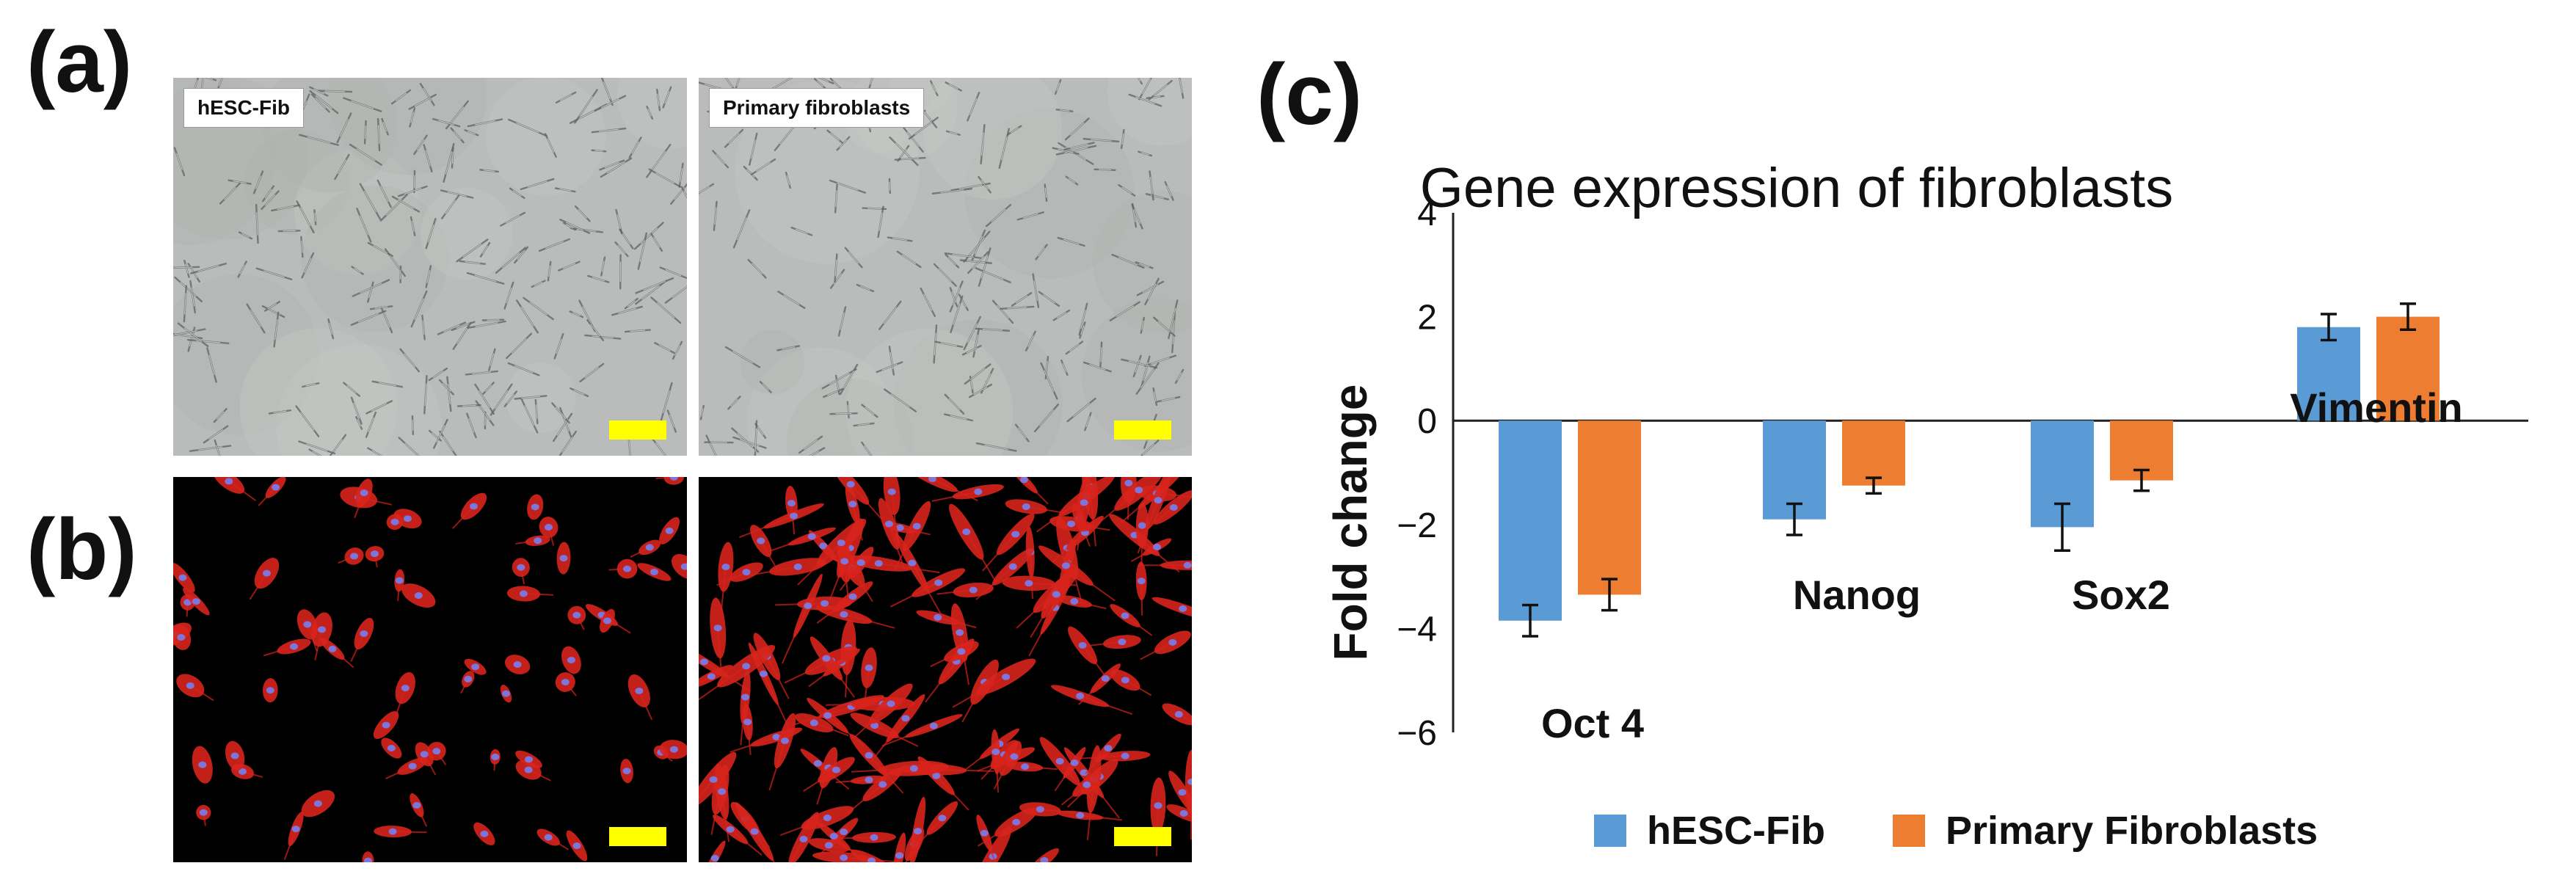  I want to click on brightfield-image-hesc-fib: hESC-Fib, so click(430, 267).